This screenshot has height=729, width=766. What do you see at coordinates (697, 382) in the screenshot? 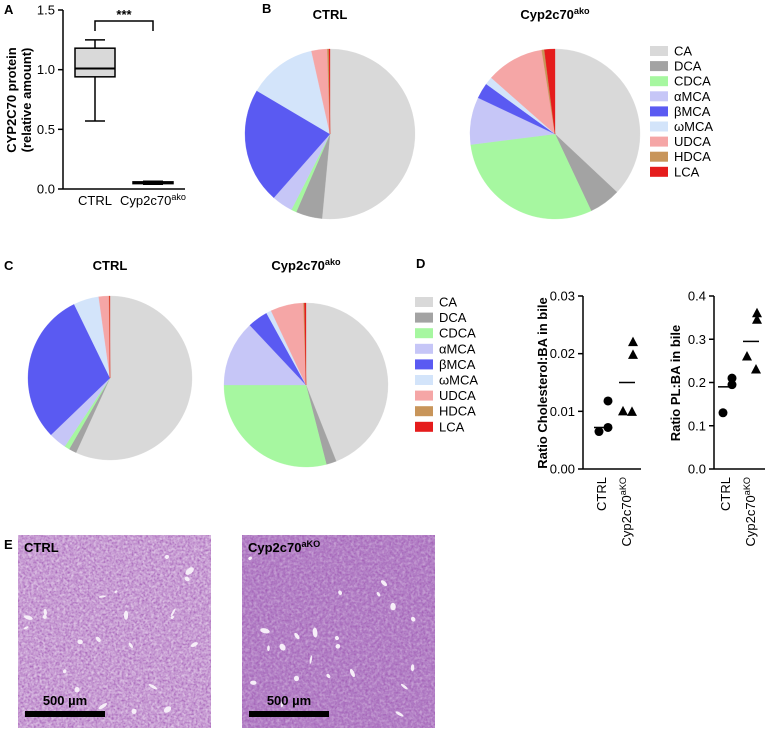
I see `y-tick-label: 0.2` at bounding box center [697, 382].